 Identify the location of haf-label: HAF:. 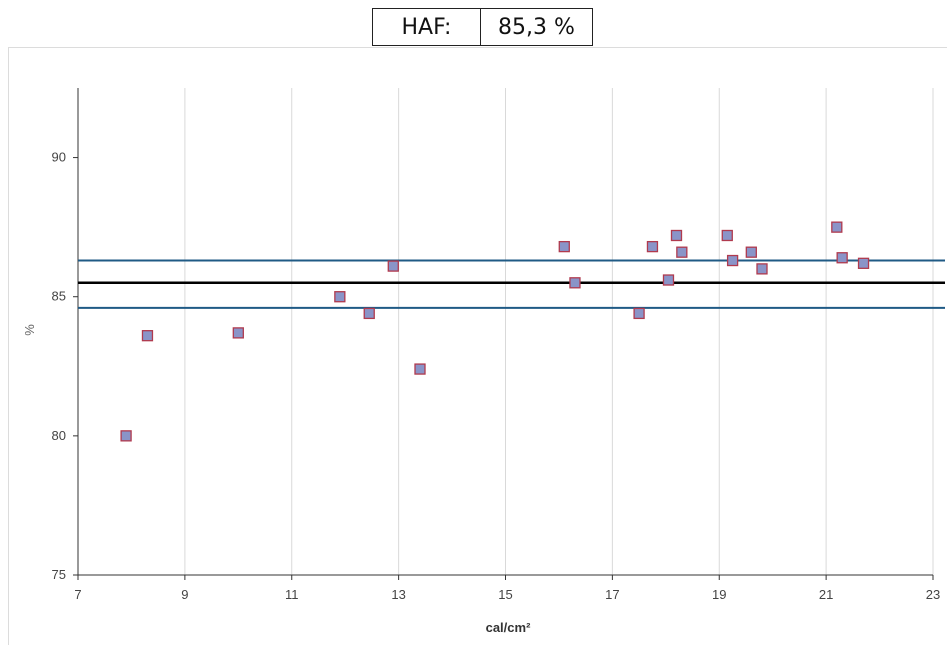
(427, 27).